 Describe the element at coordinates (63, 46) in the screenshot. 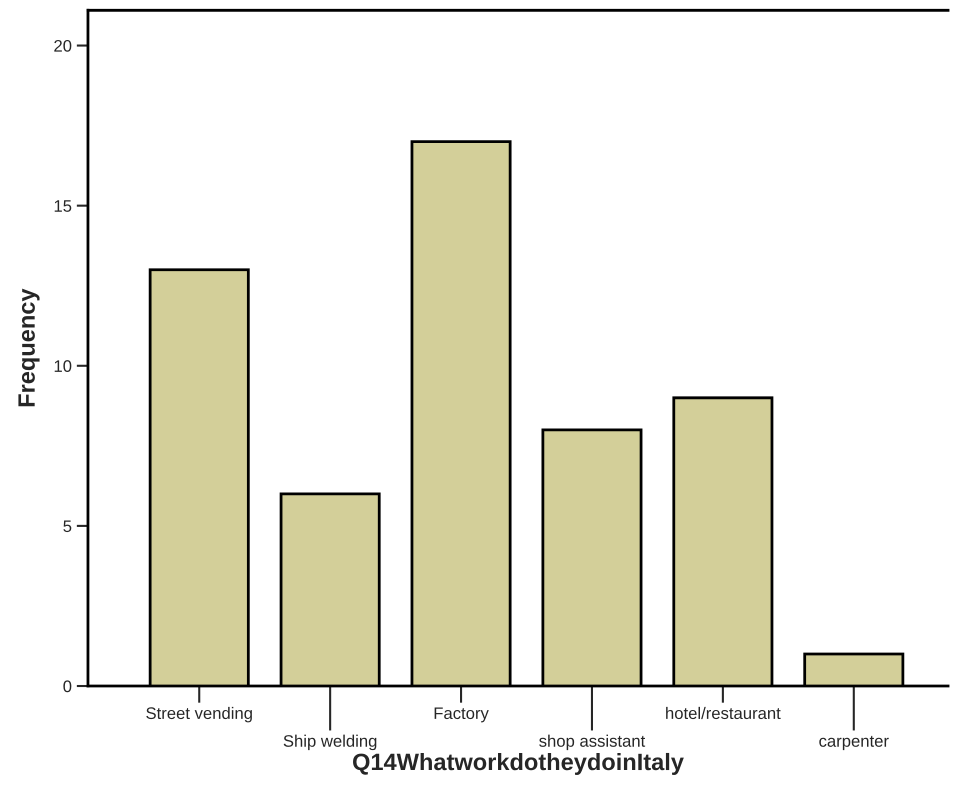

I see `y-tick-label: 20` at that location.